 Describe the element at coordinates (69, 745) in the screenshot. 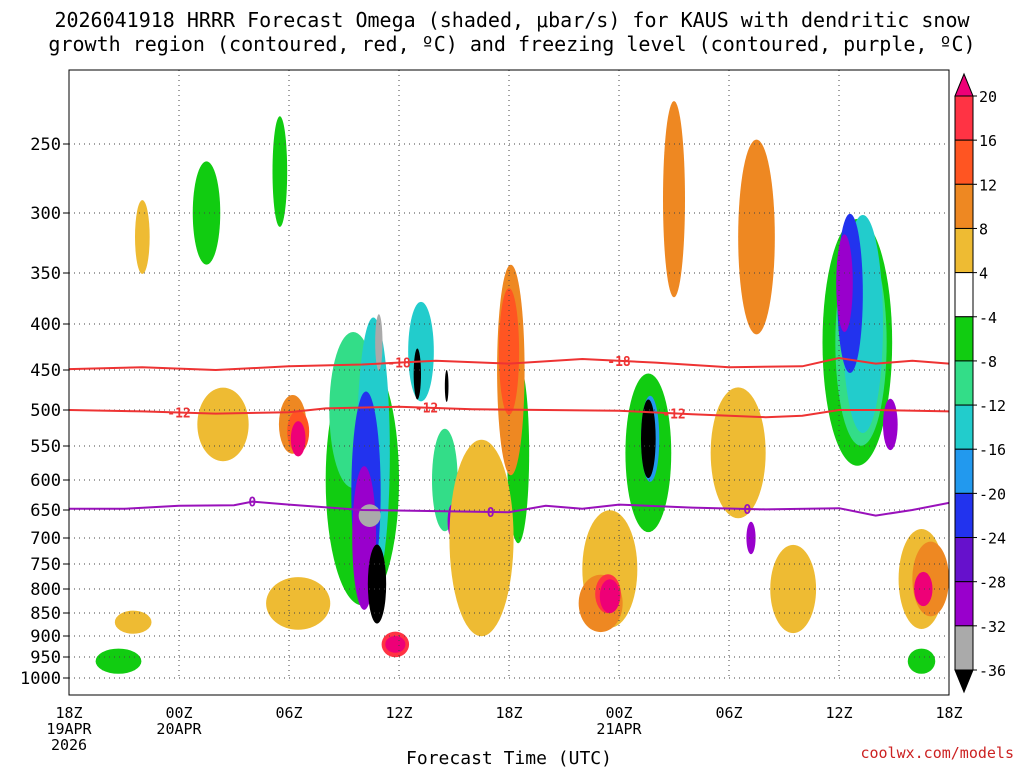

I see `x-tick-label-0-2: 2026` at that location.